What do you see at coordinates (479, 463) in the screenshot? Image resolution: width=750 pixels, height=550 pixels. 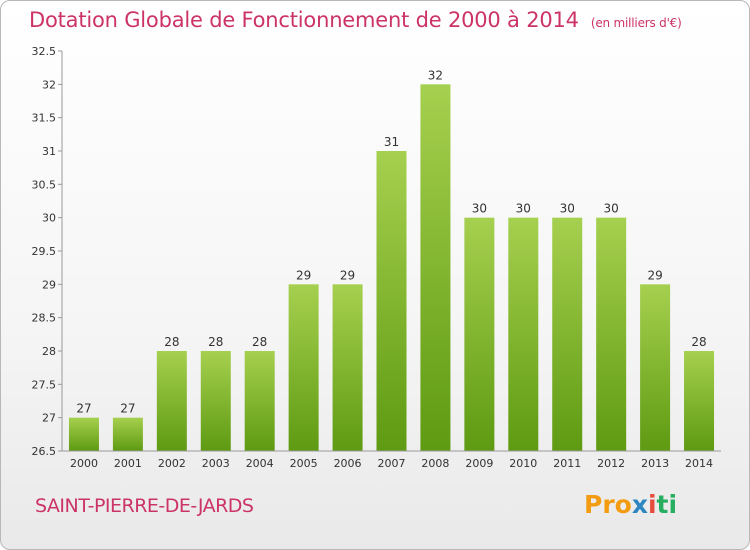 I see `x-tick-label: 2009` at bounding box center [479, 463].